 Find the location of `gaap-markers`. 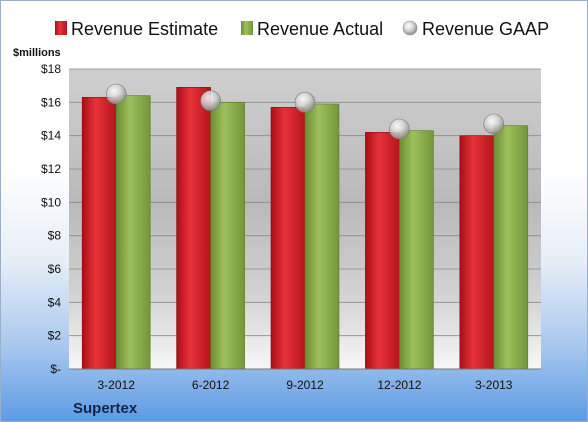

gaap-markers is located at coordinates (305, 111).